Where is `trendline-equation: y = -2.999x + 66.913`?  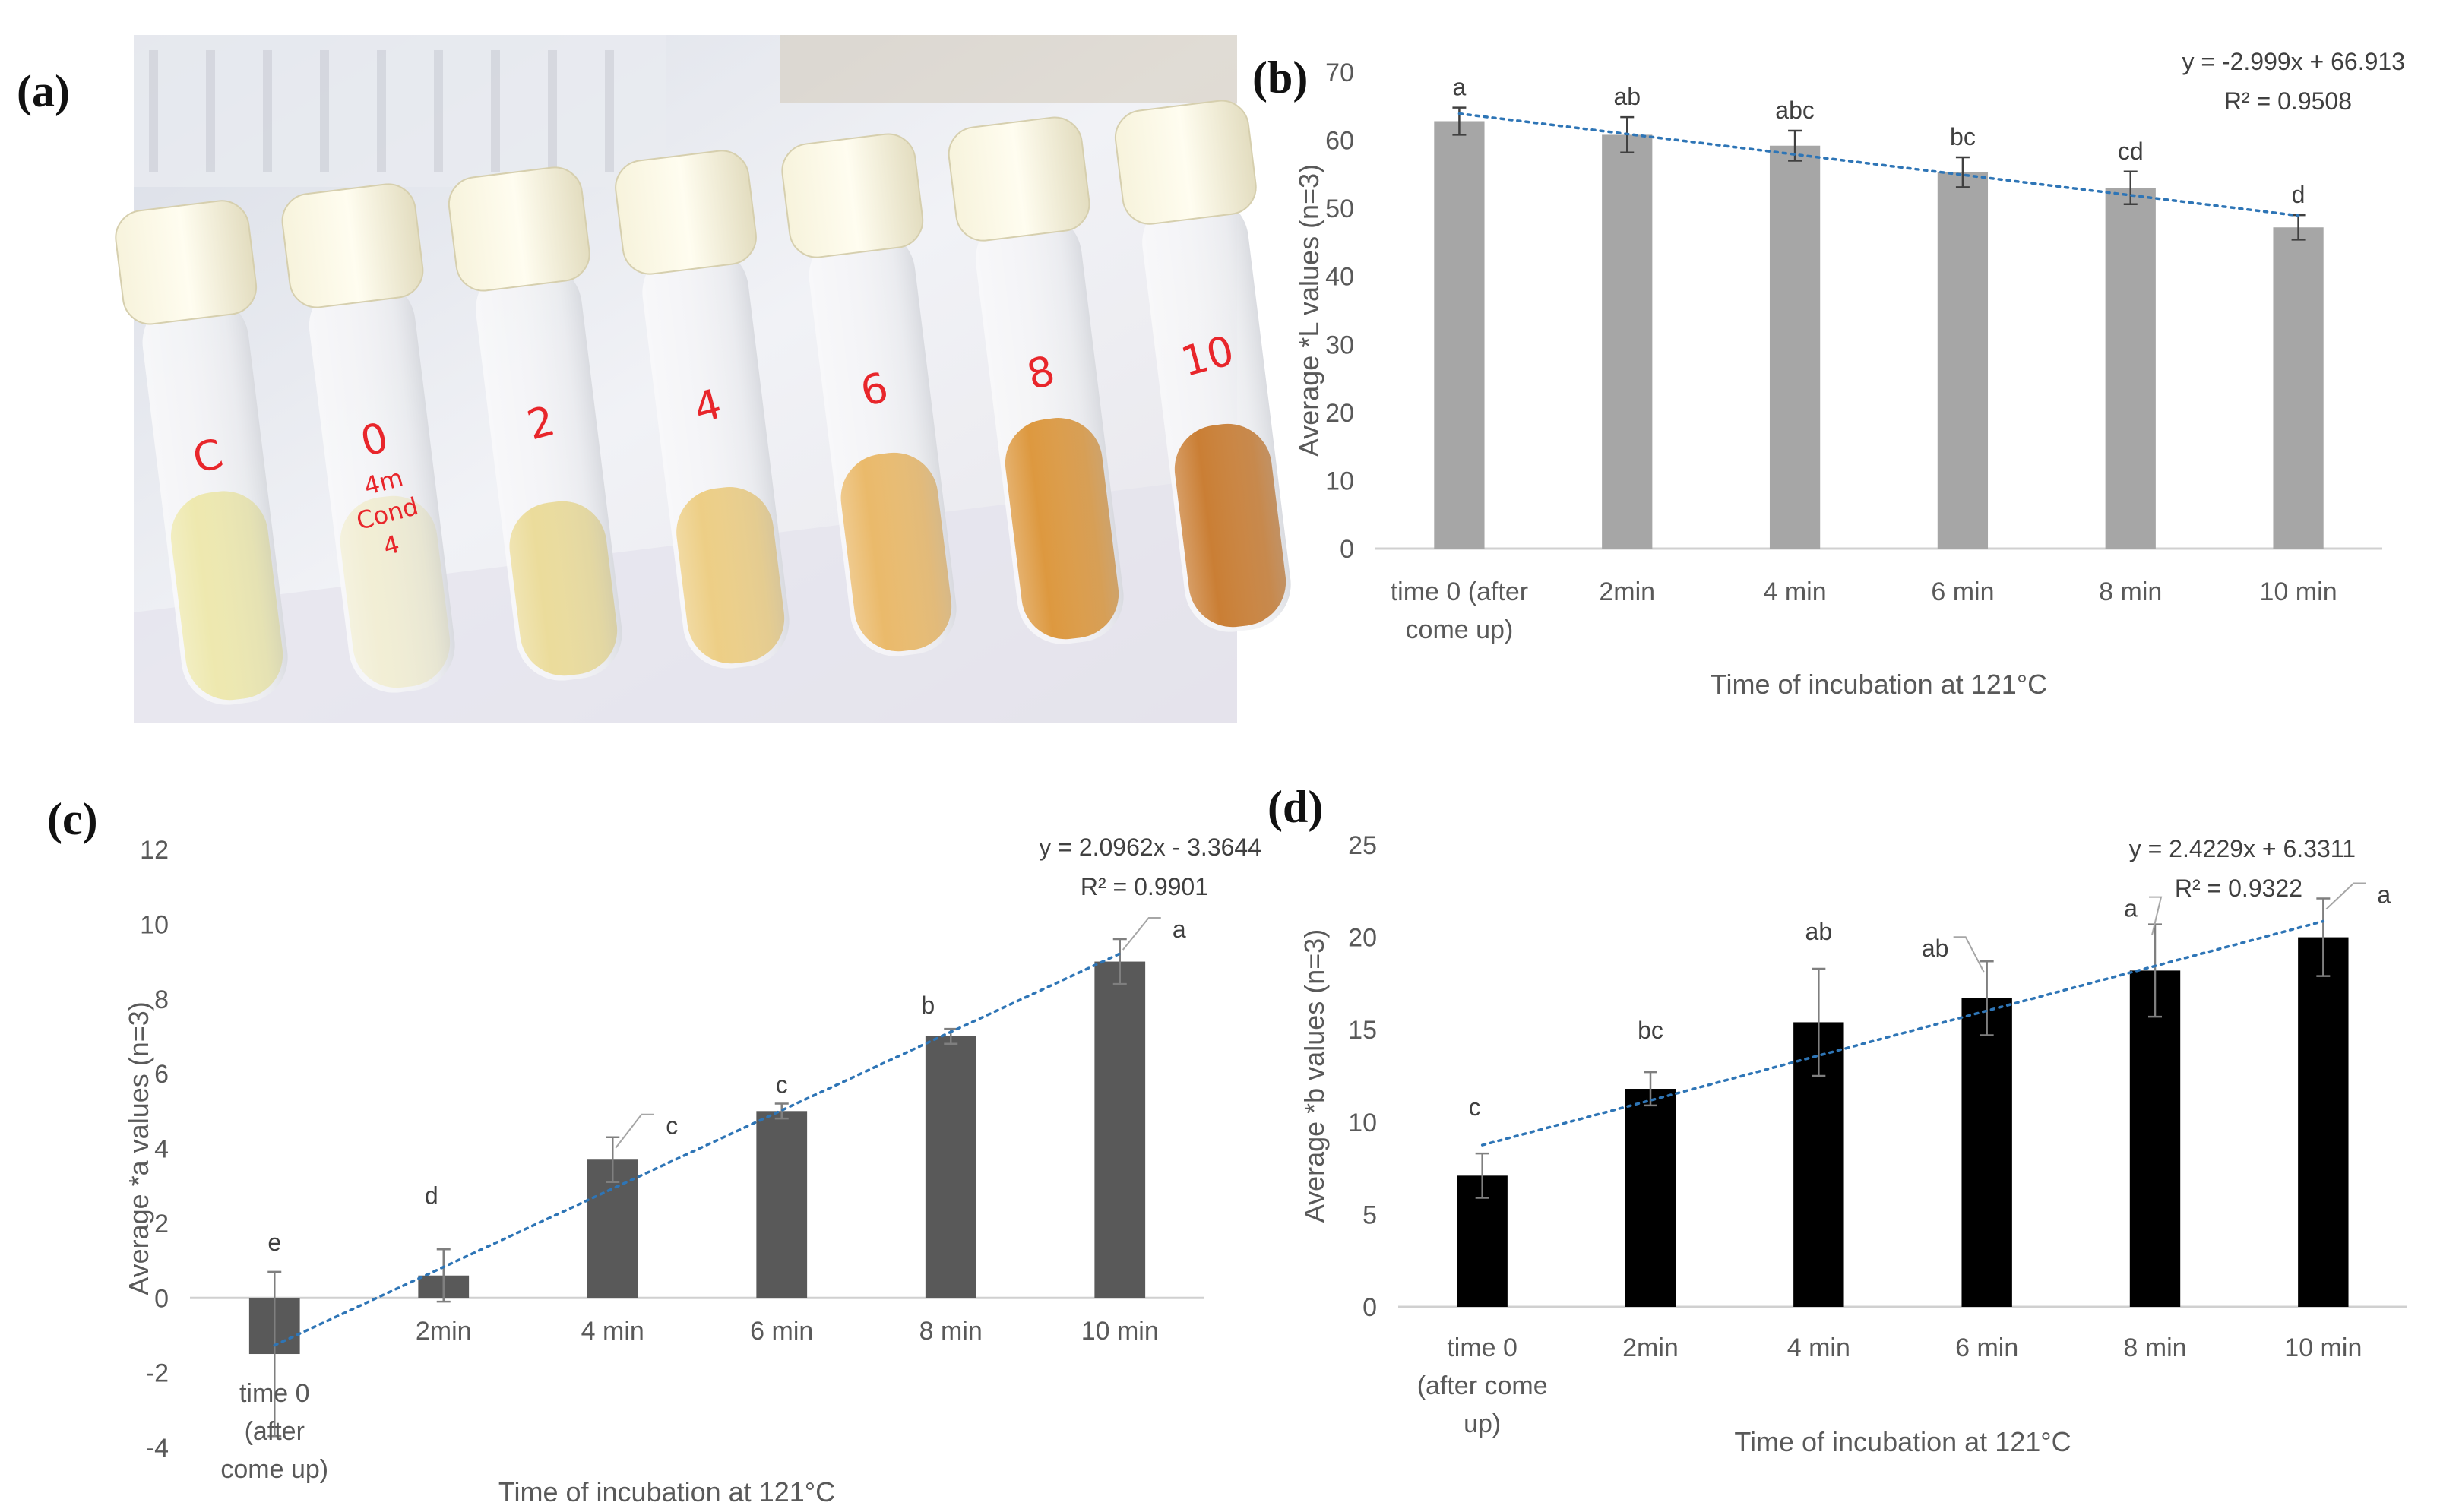 trendline-equation: y = -2.999x + 66.913 is located at coordinates (2293, 61).